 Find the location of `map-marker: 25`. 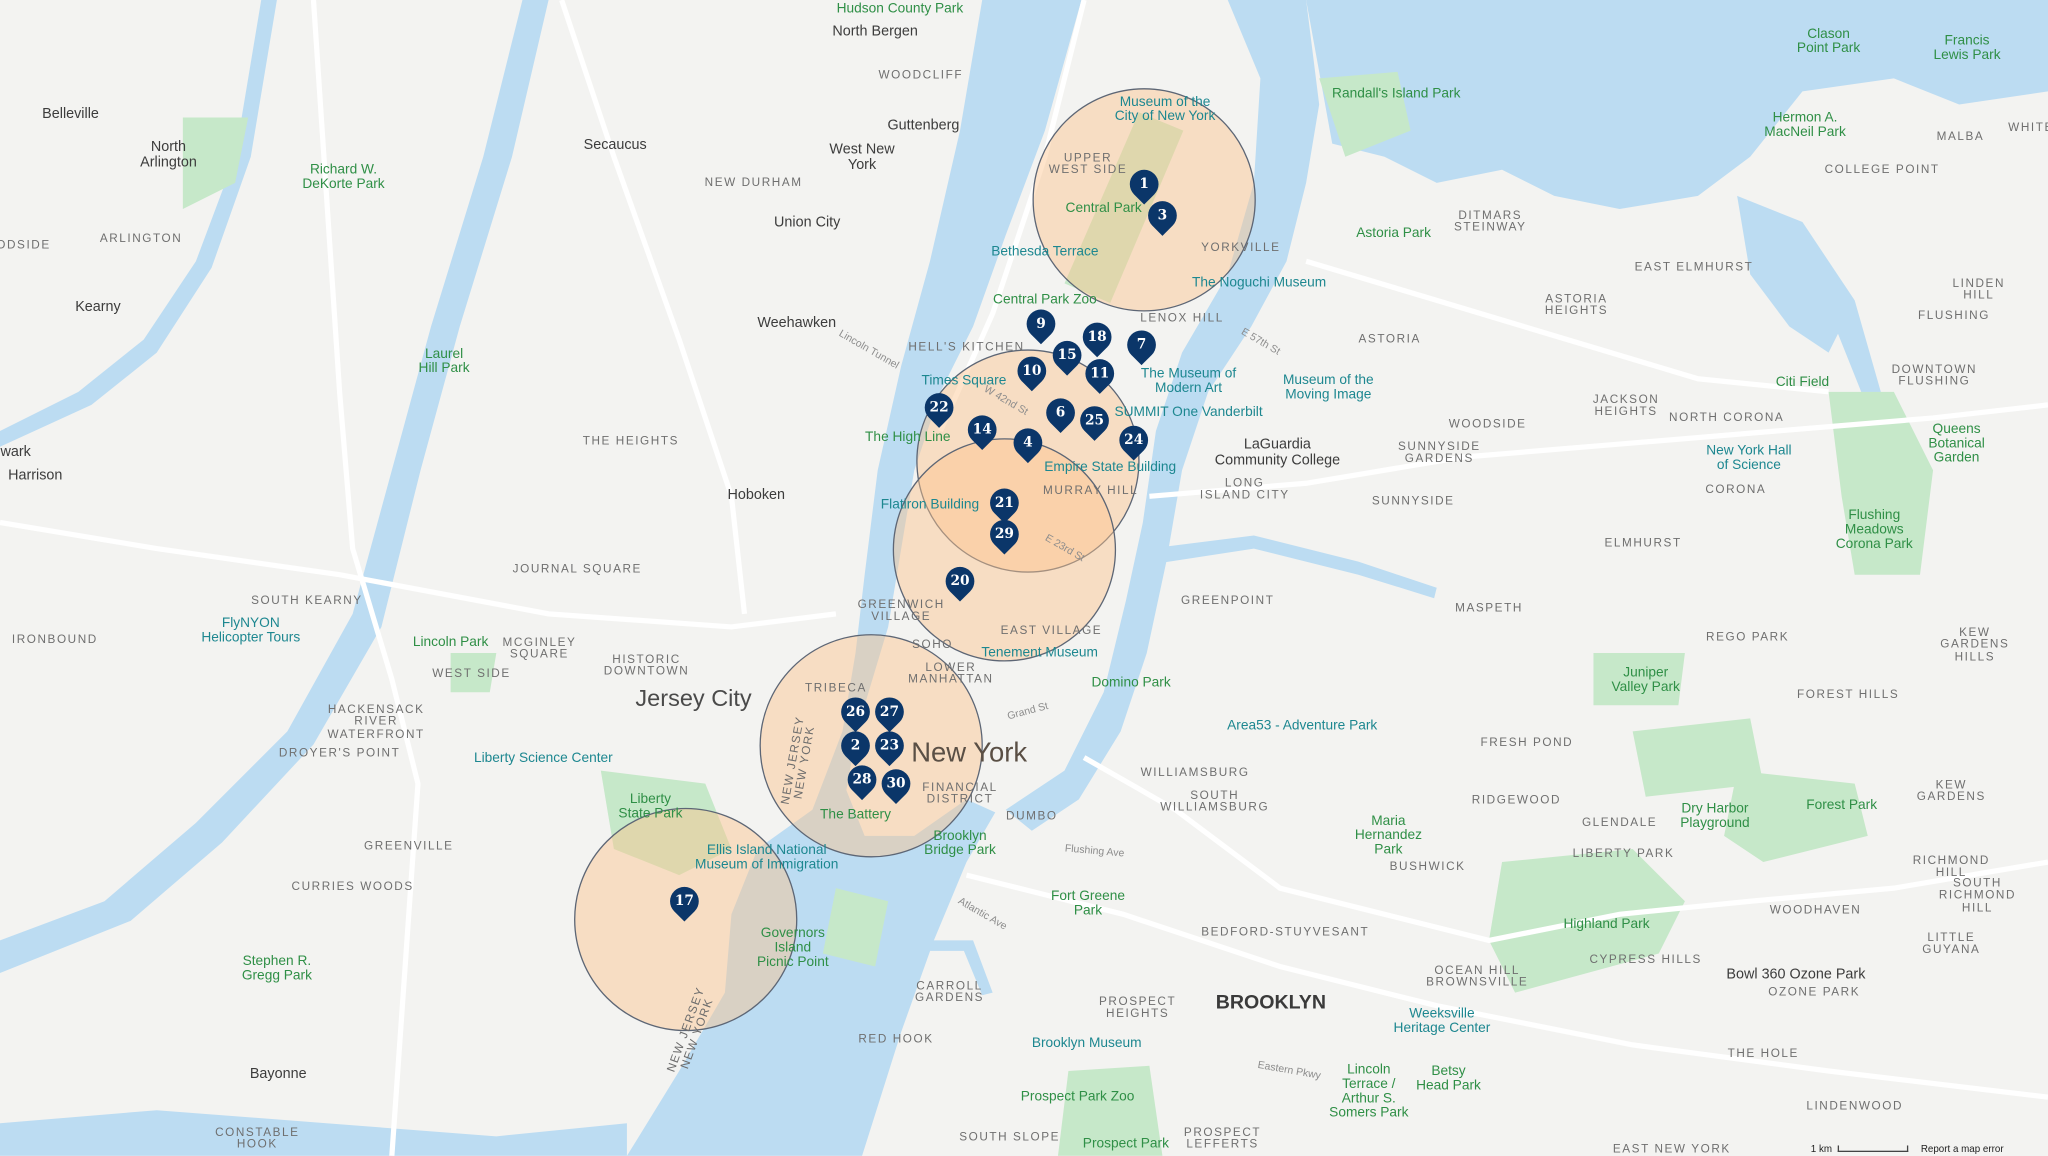

map-marker: 25 is located at coordinates (1094, 420).